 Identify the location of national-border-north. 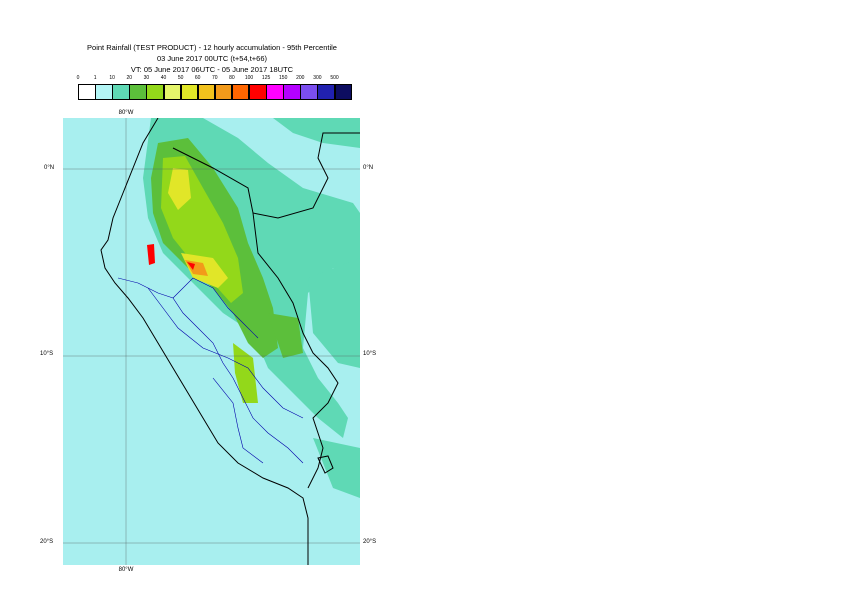
(266, 175).